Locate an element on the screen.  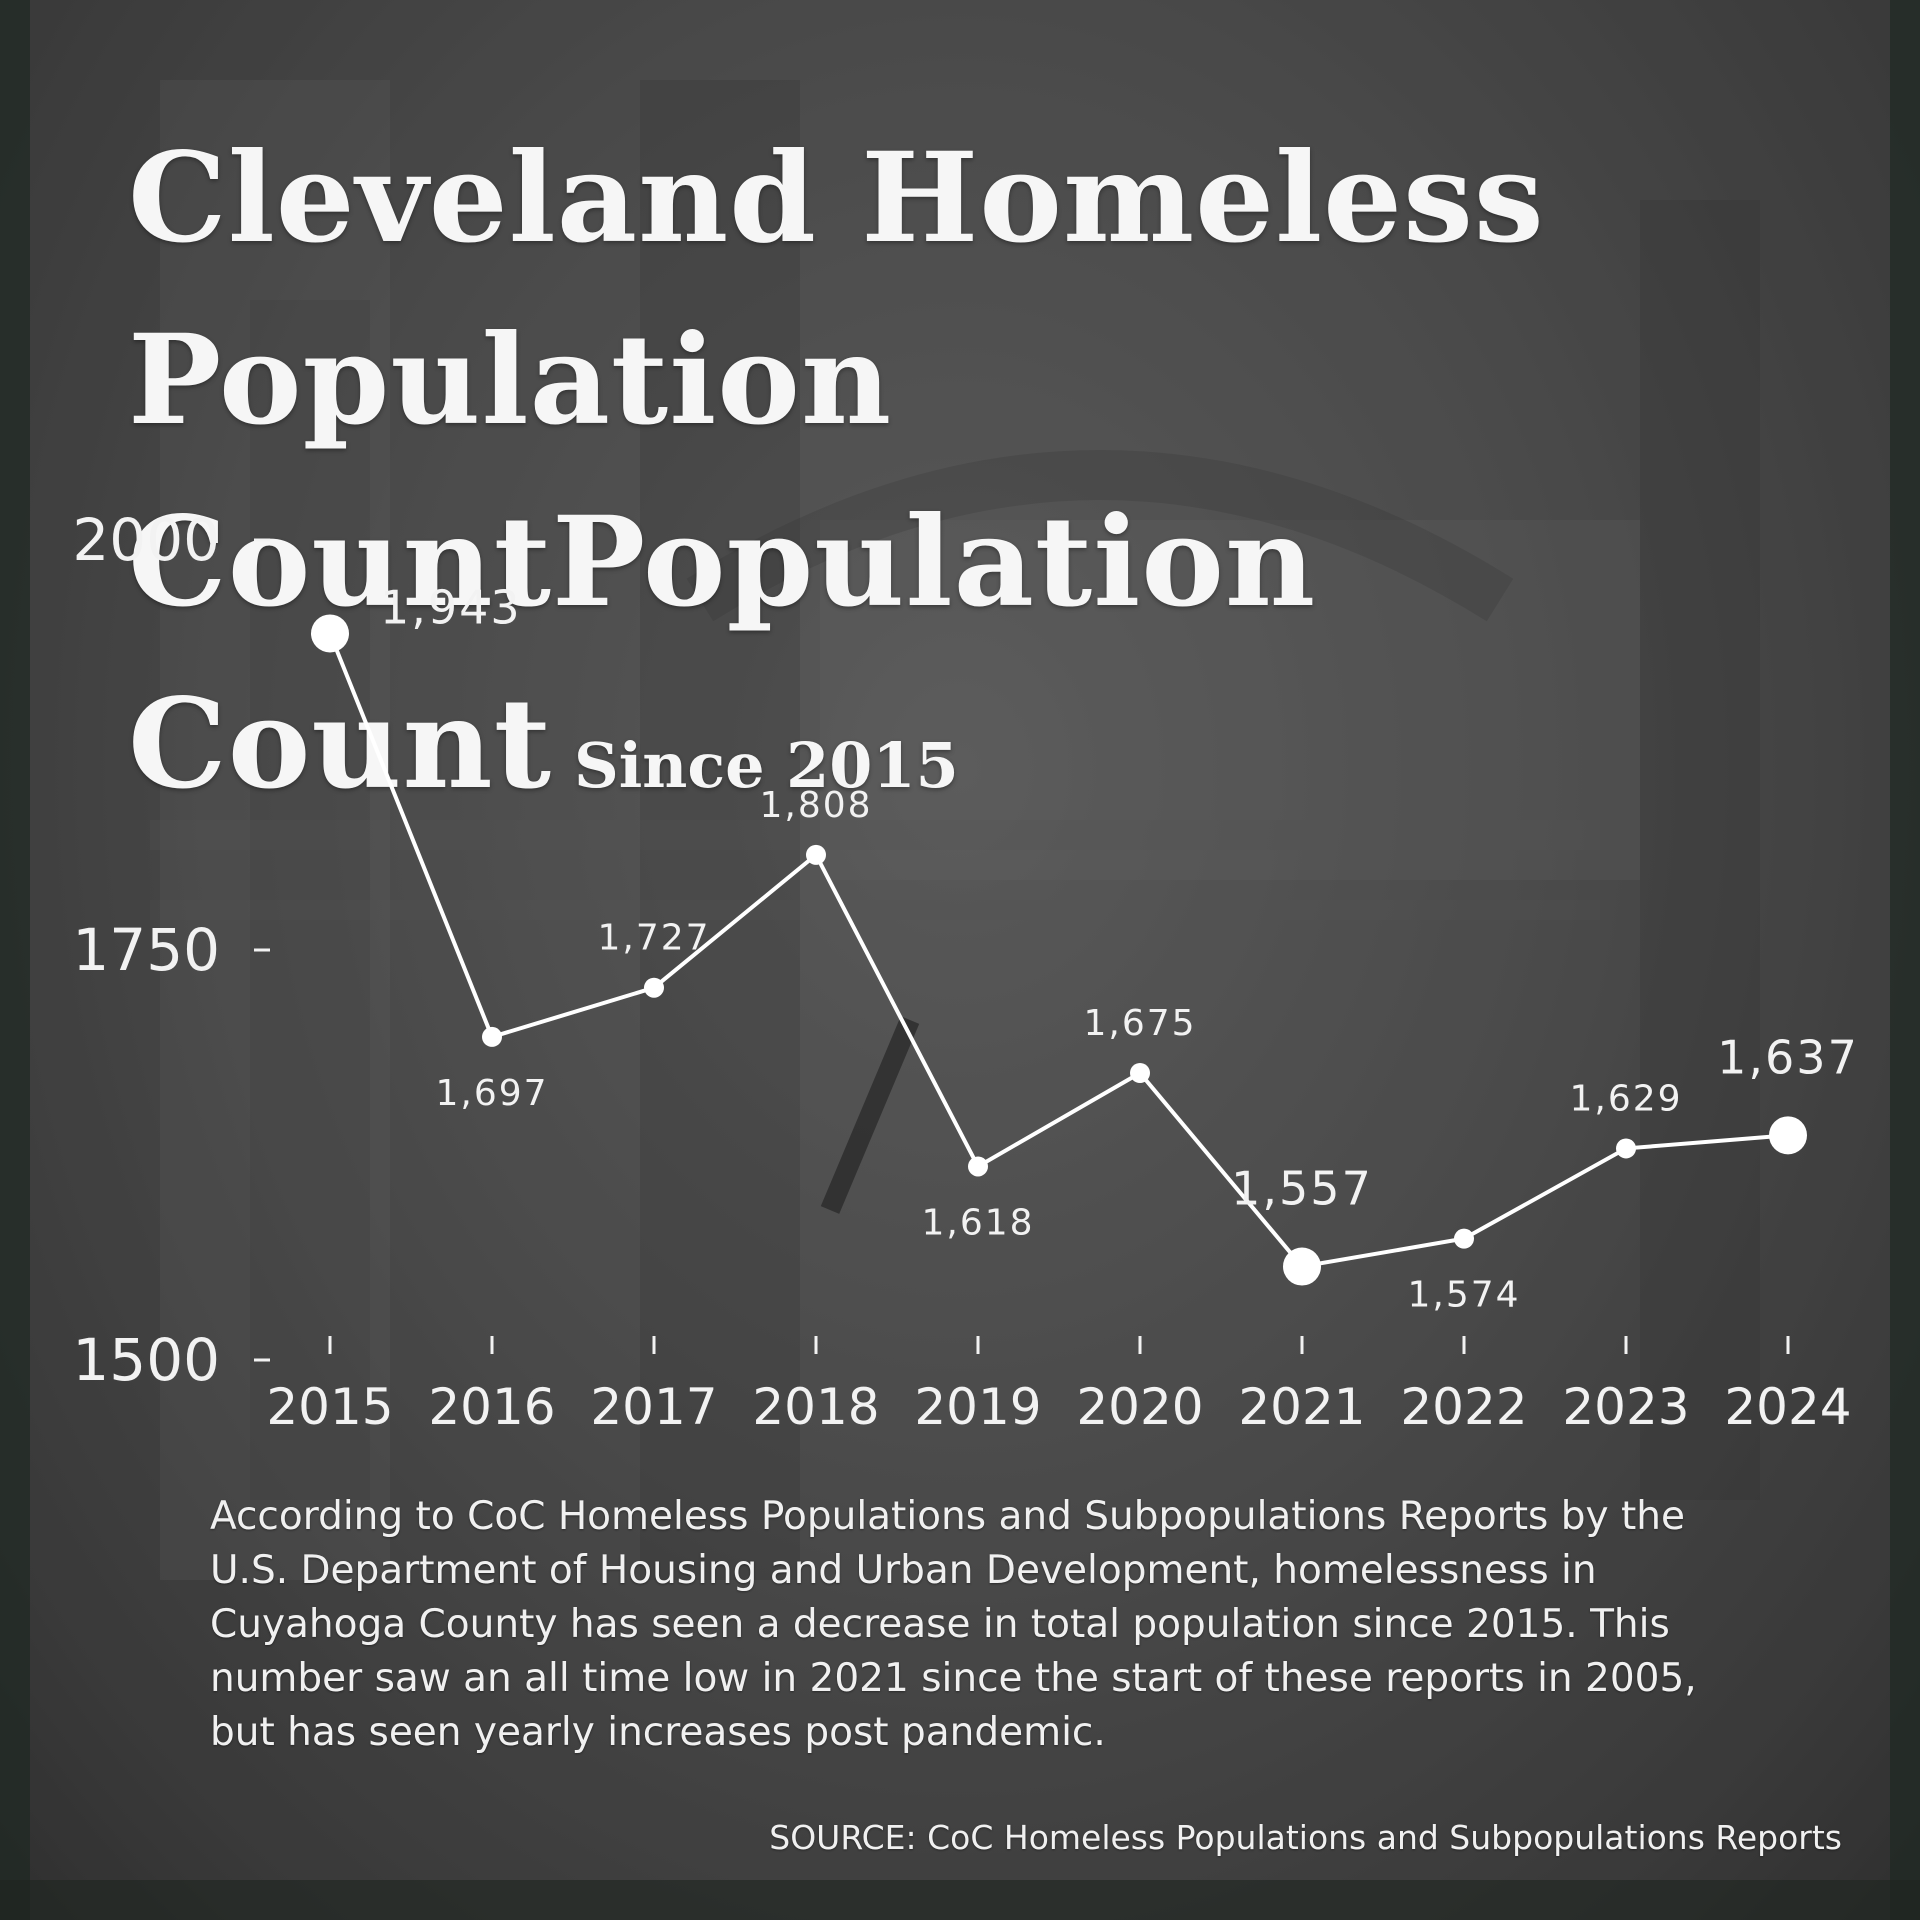
y-axis: 1500 1750 2000 is located at coordinates (171, 950).